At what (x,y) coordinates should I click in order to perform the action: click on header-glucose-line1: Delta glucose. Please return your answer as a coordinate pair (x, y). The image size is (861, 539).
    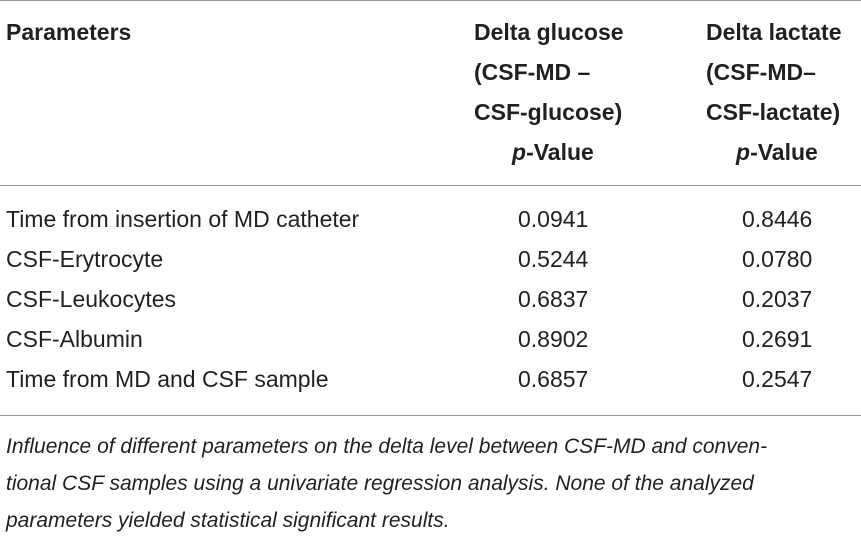
    Looking at the image, I should click on (549, 32).